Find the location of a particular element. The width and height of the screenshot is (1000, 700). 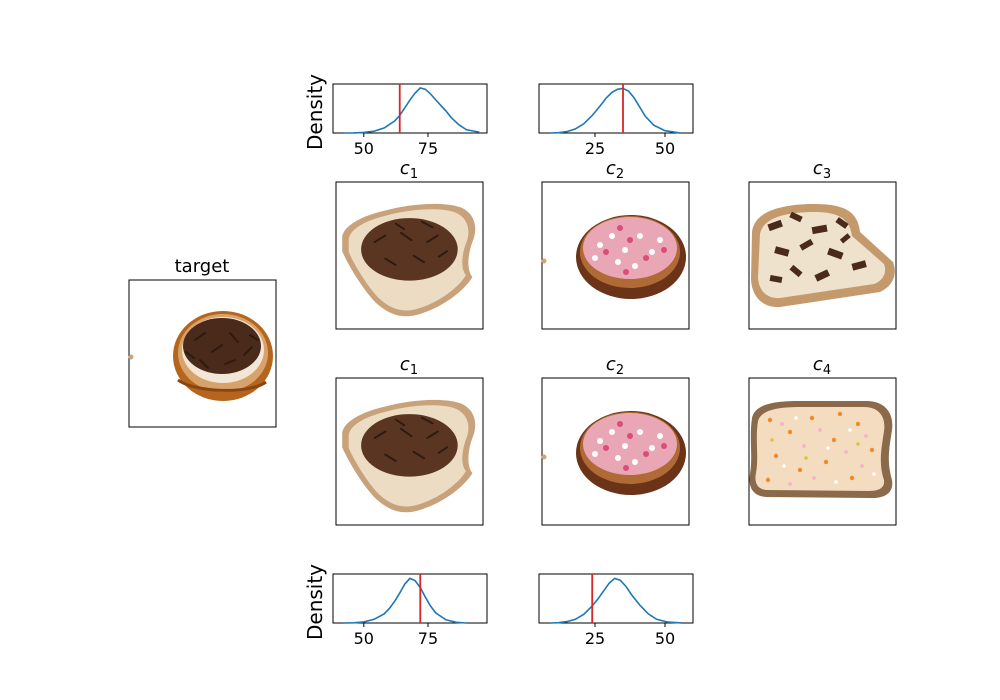

bread-slice-chocolate-flakes-image is located at coordinates (823, 256).